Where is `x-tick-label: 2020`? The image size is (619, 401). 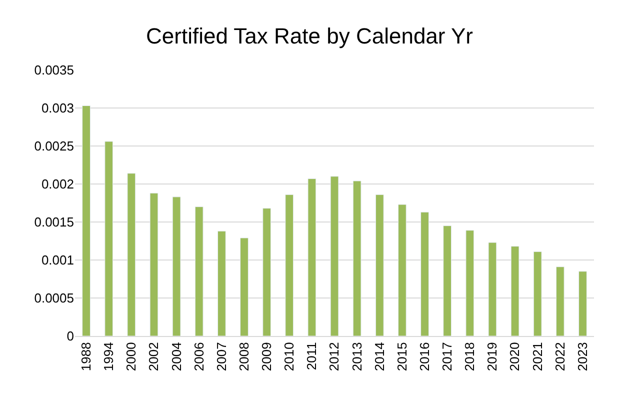
x-tick-label: 2020 is located at coordinates (514, 357).